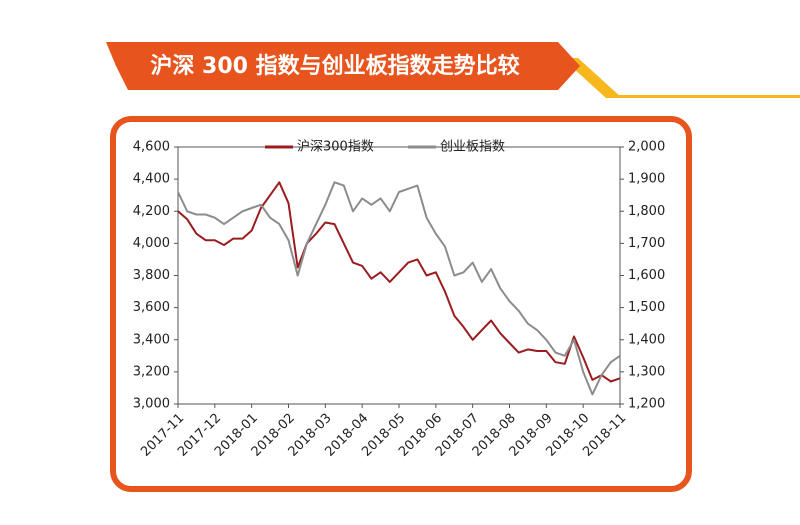 The height and width of the screenshot is (525, 800). I want to click on y2-tick-label: 1,900, so click(646, 179).